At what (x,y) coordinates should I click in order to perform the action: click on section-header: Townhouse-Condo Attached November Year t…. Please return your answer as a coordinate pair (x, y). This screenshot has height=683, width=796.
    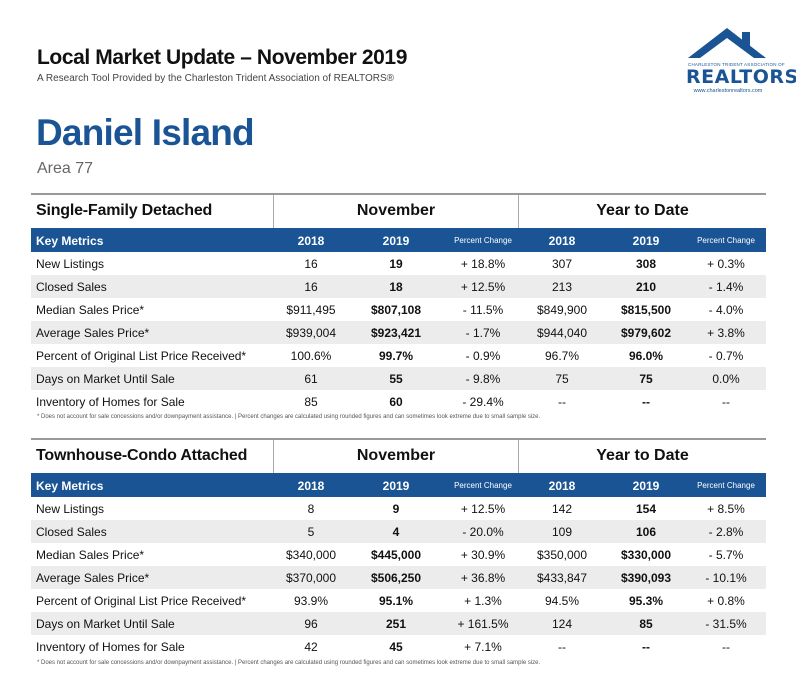
    Looking at the image, I should click on (398, 455).